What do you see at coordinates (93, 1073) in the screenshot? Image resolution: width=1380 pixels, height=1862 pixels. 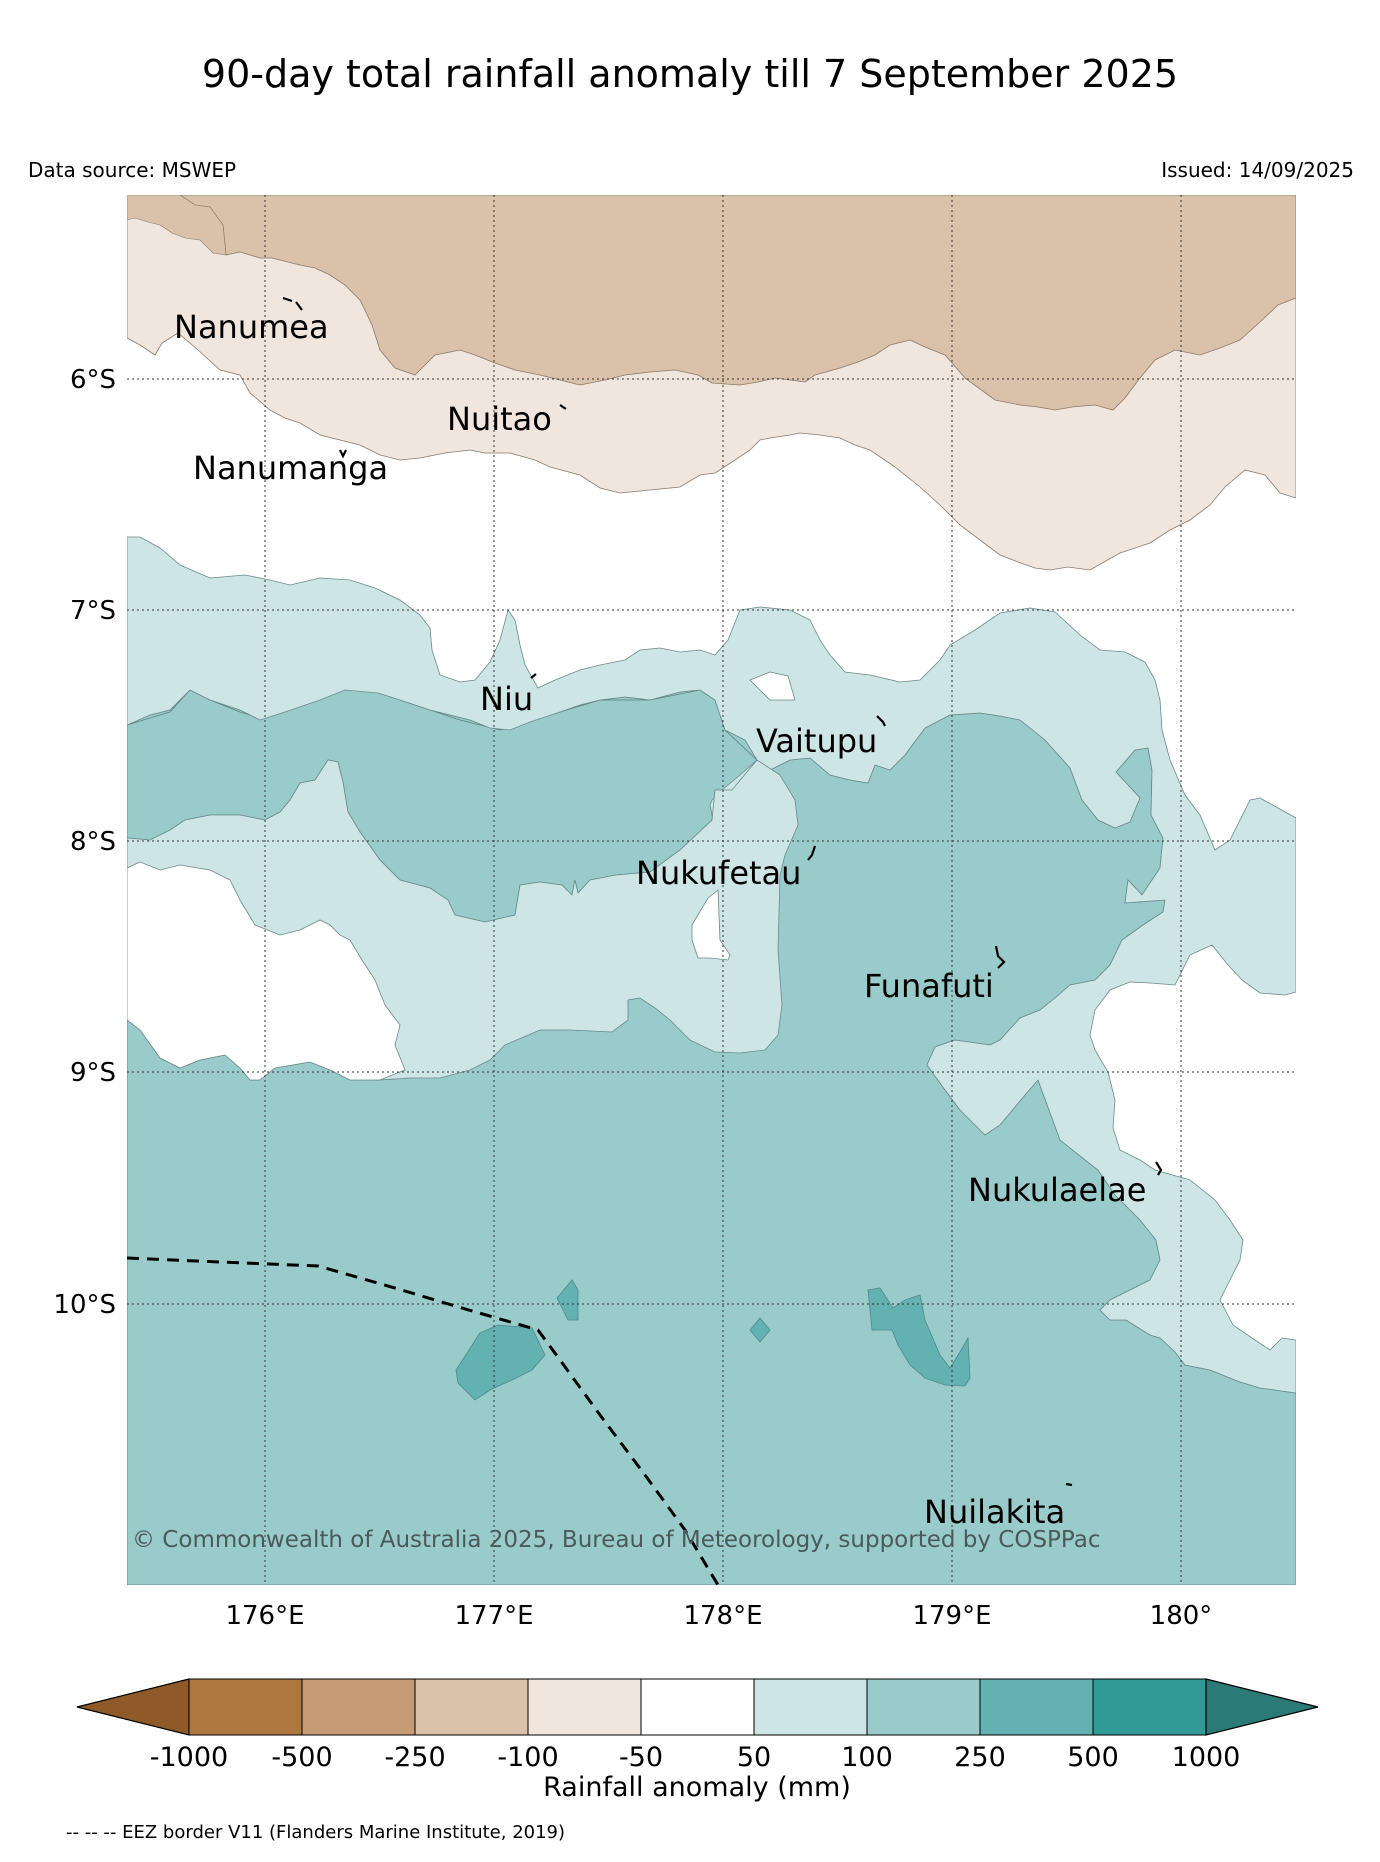 I see `lat-label-9s: 9°S` at bounding box center [93, 1073].